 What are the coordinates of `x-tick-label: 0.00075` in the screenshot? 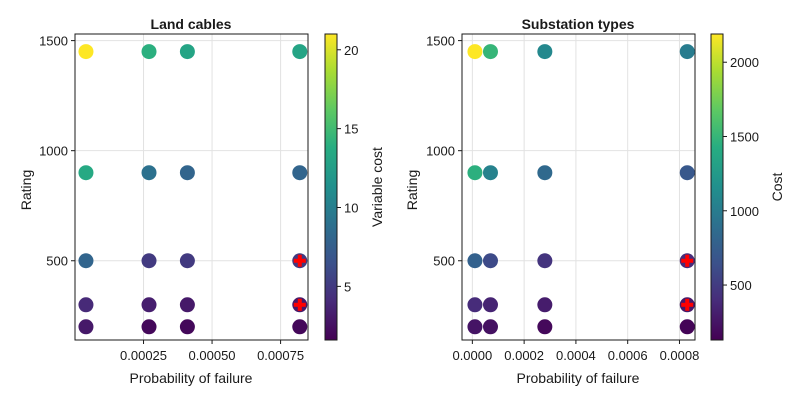 It's located at (280, 355).